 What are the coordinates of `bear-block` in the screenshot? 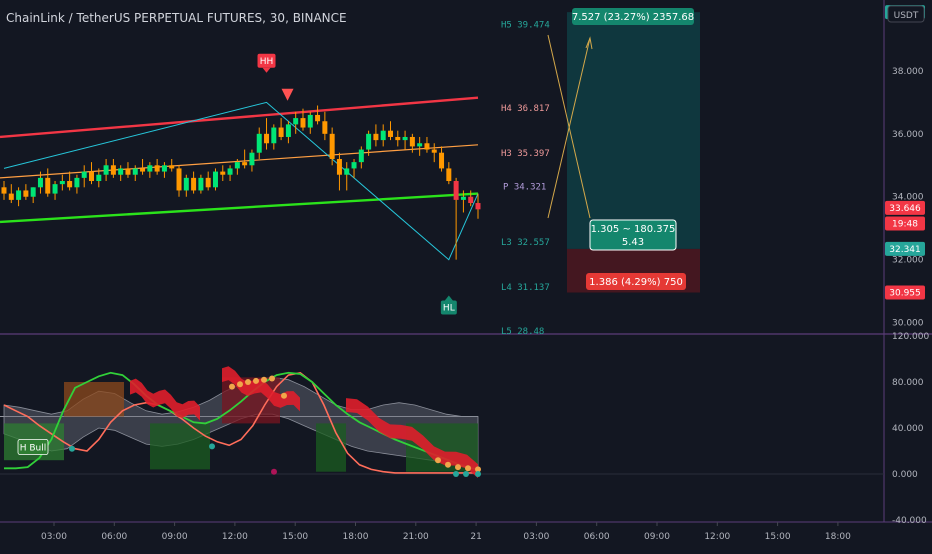 It's located at (94, 399).